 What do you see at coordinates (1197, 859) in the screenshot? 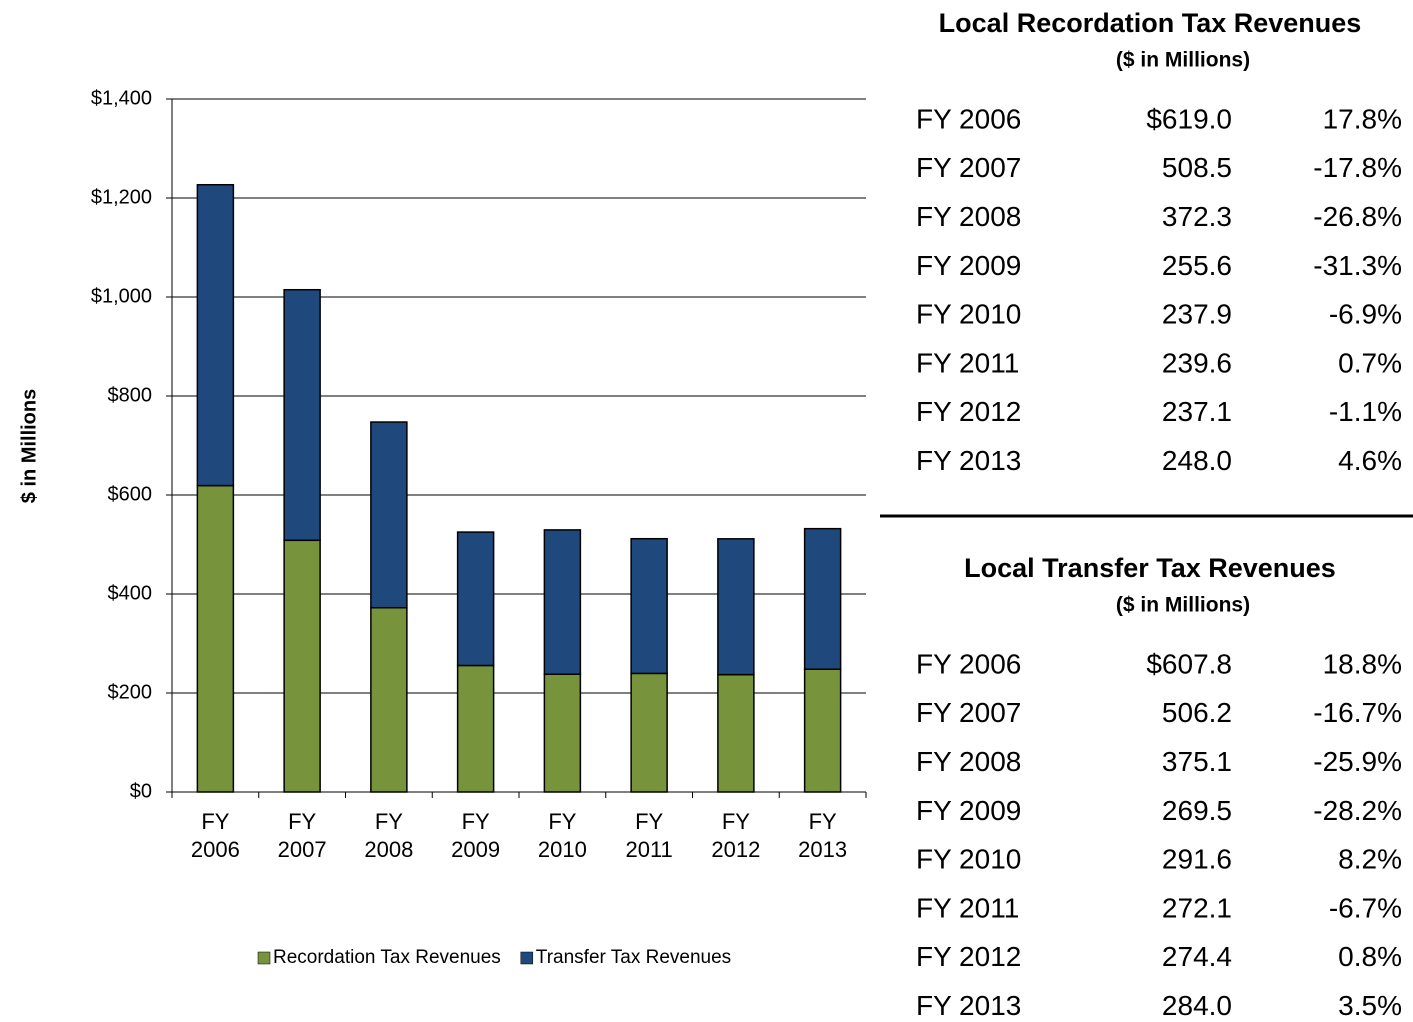
I see `table-cell: 291.6` at bounding box center [1197, 859].